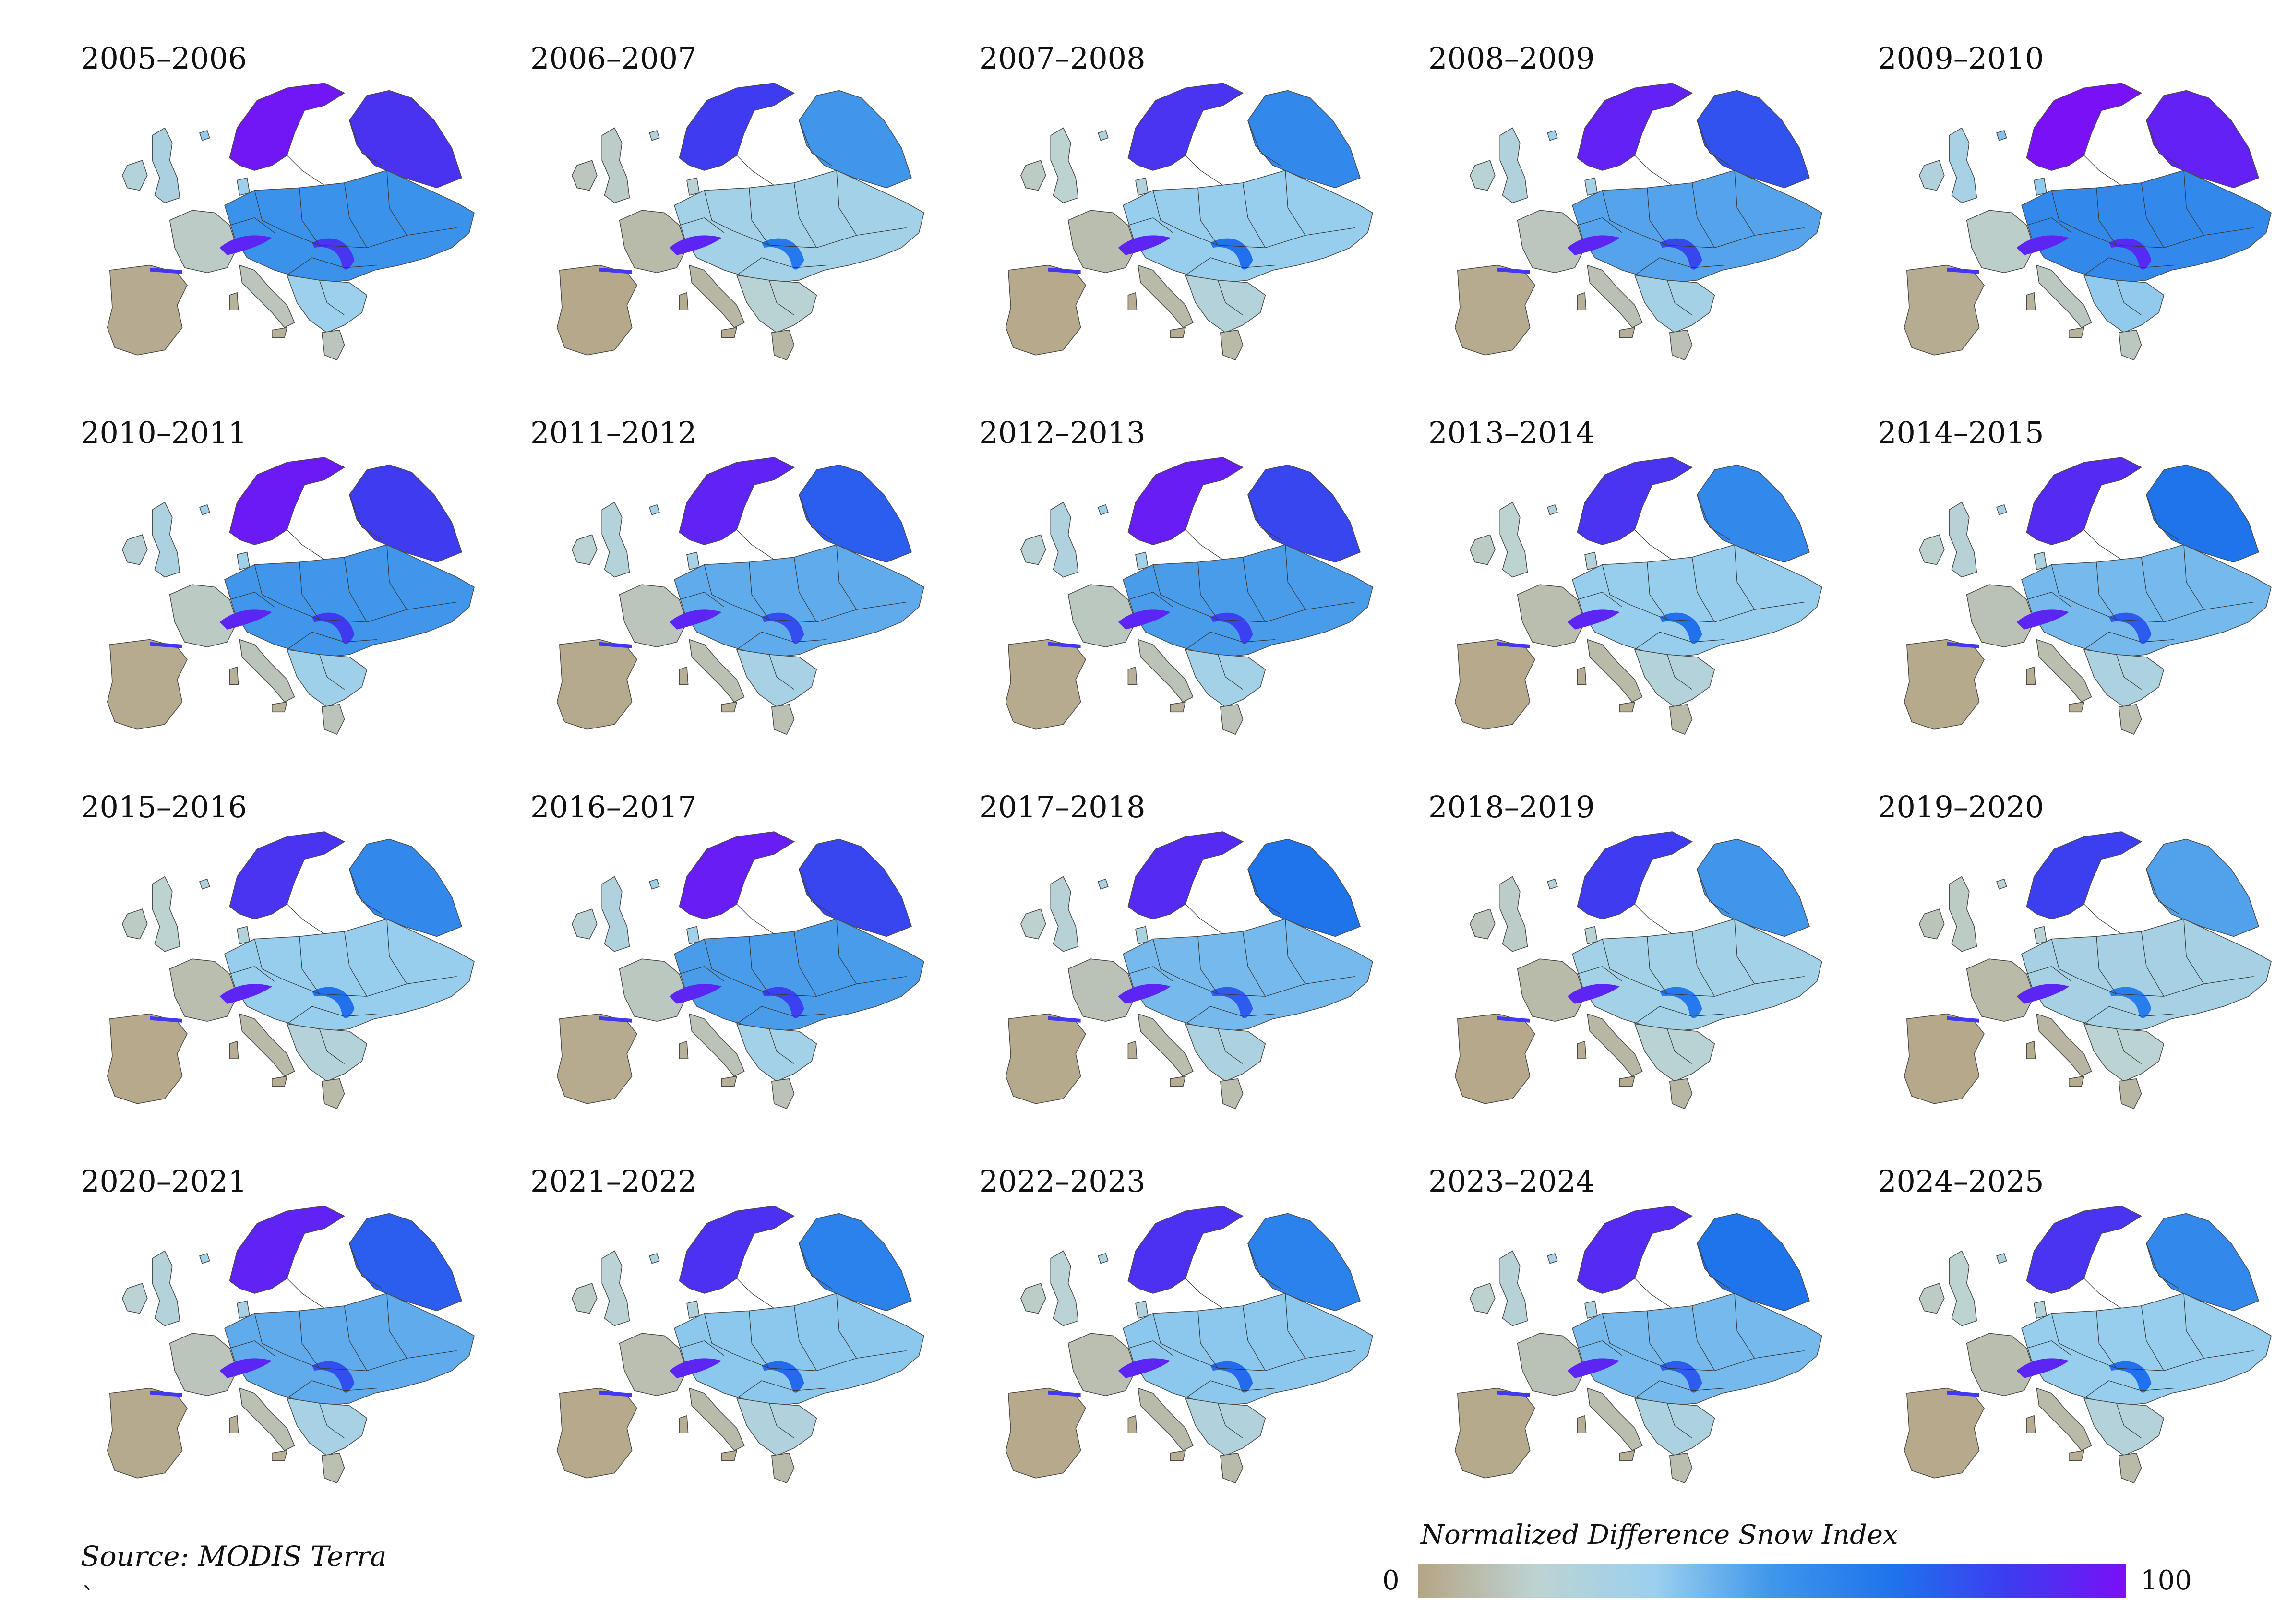 Image resolution: width=2287 pixels, height=1624 pixels. I want to click on source-caption: Source: MODIS Terra, so click(234, 1556).